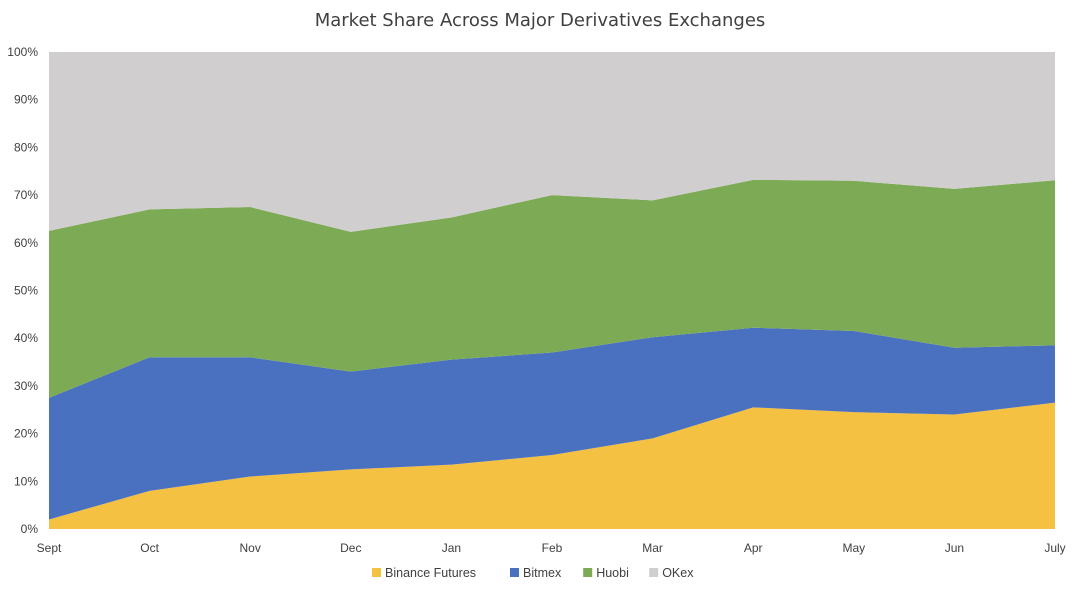 This screenshot has width=1080, height=598. What do you see at coordinates (22, 52) in the screenshot?
I see `y-tick-label: 100%` at bounding box center [22, 52].